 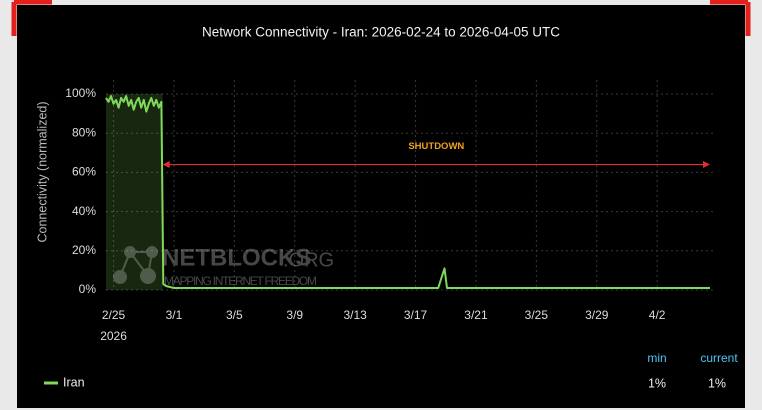 I want to click on stat-header: current, so click(x=719, y=358).